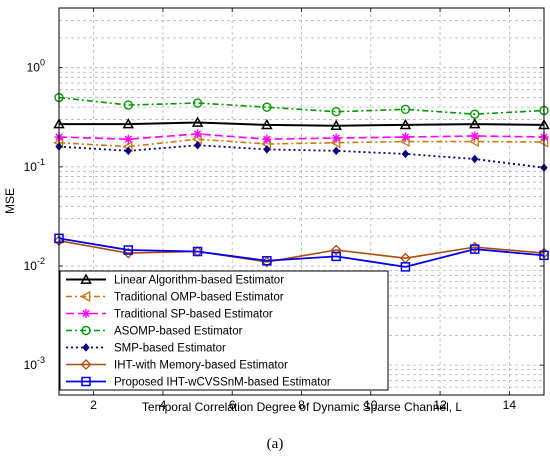  I want to click on x-tick-label: 2, so click(93, 405).